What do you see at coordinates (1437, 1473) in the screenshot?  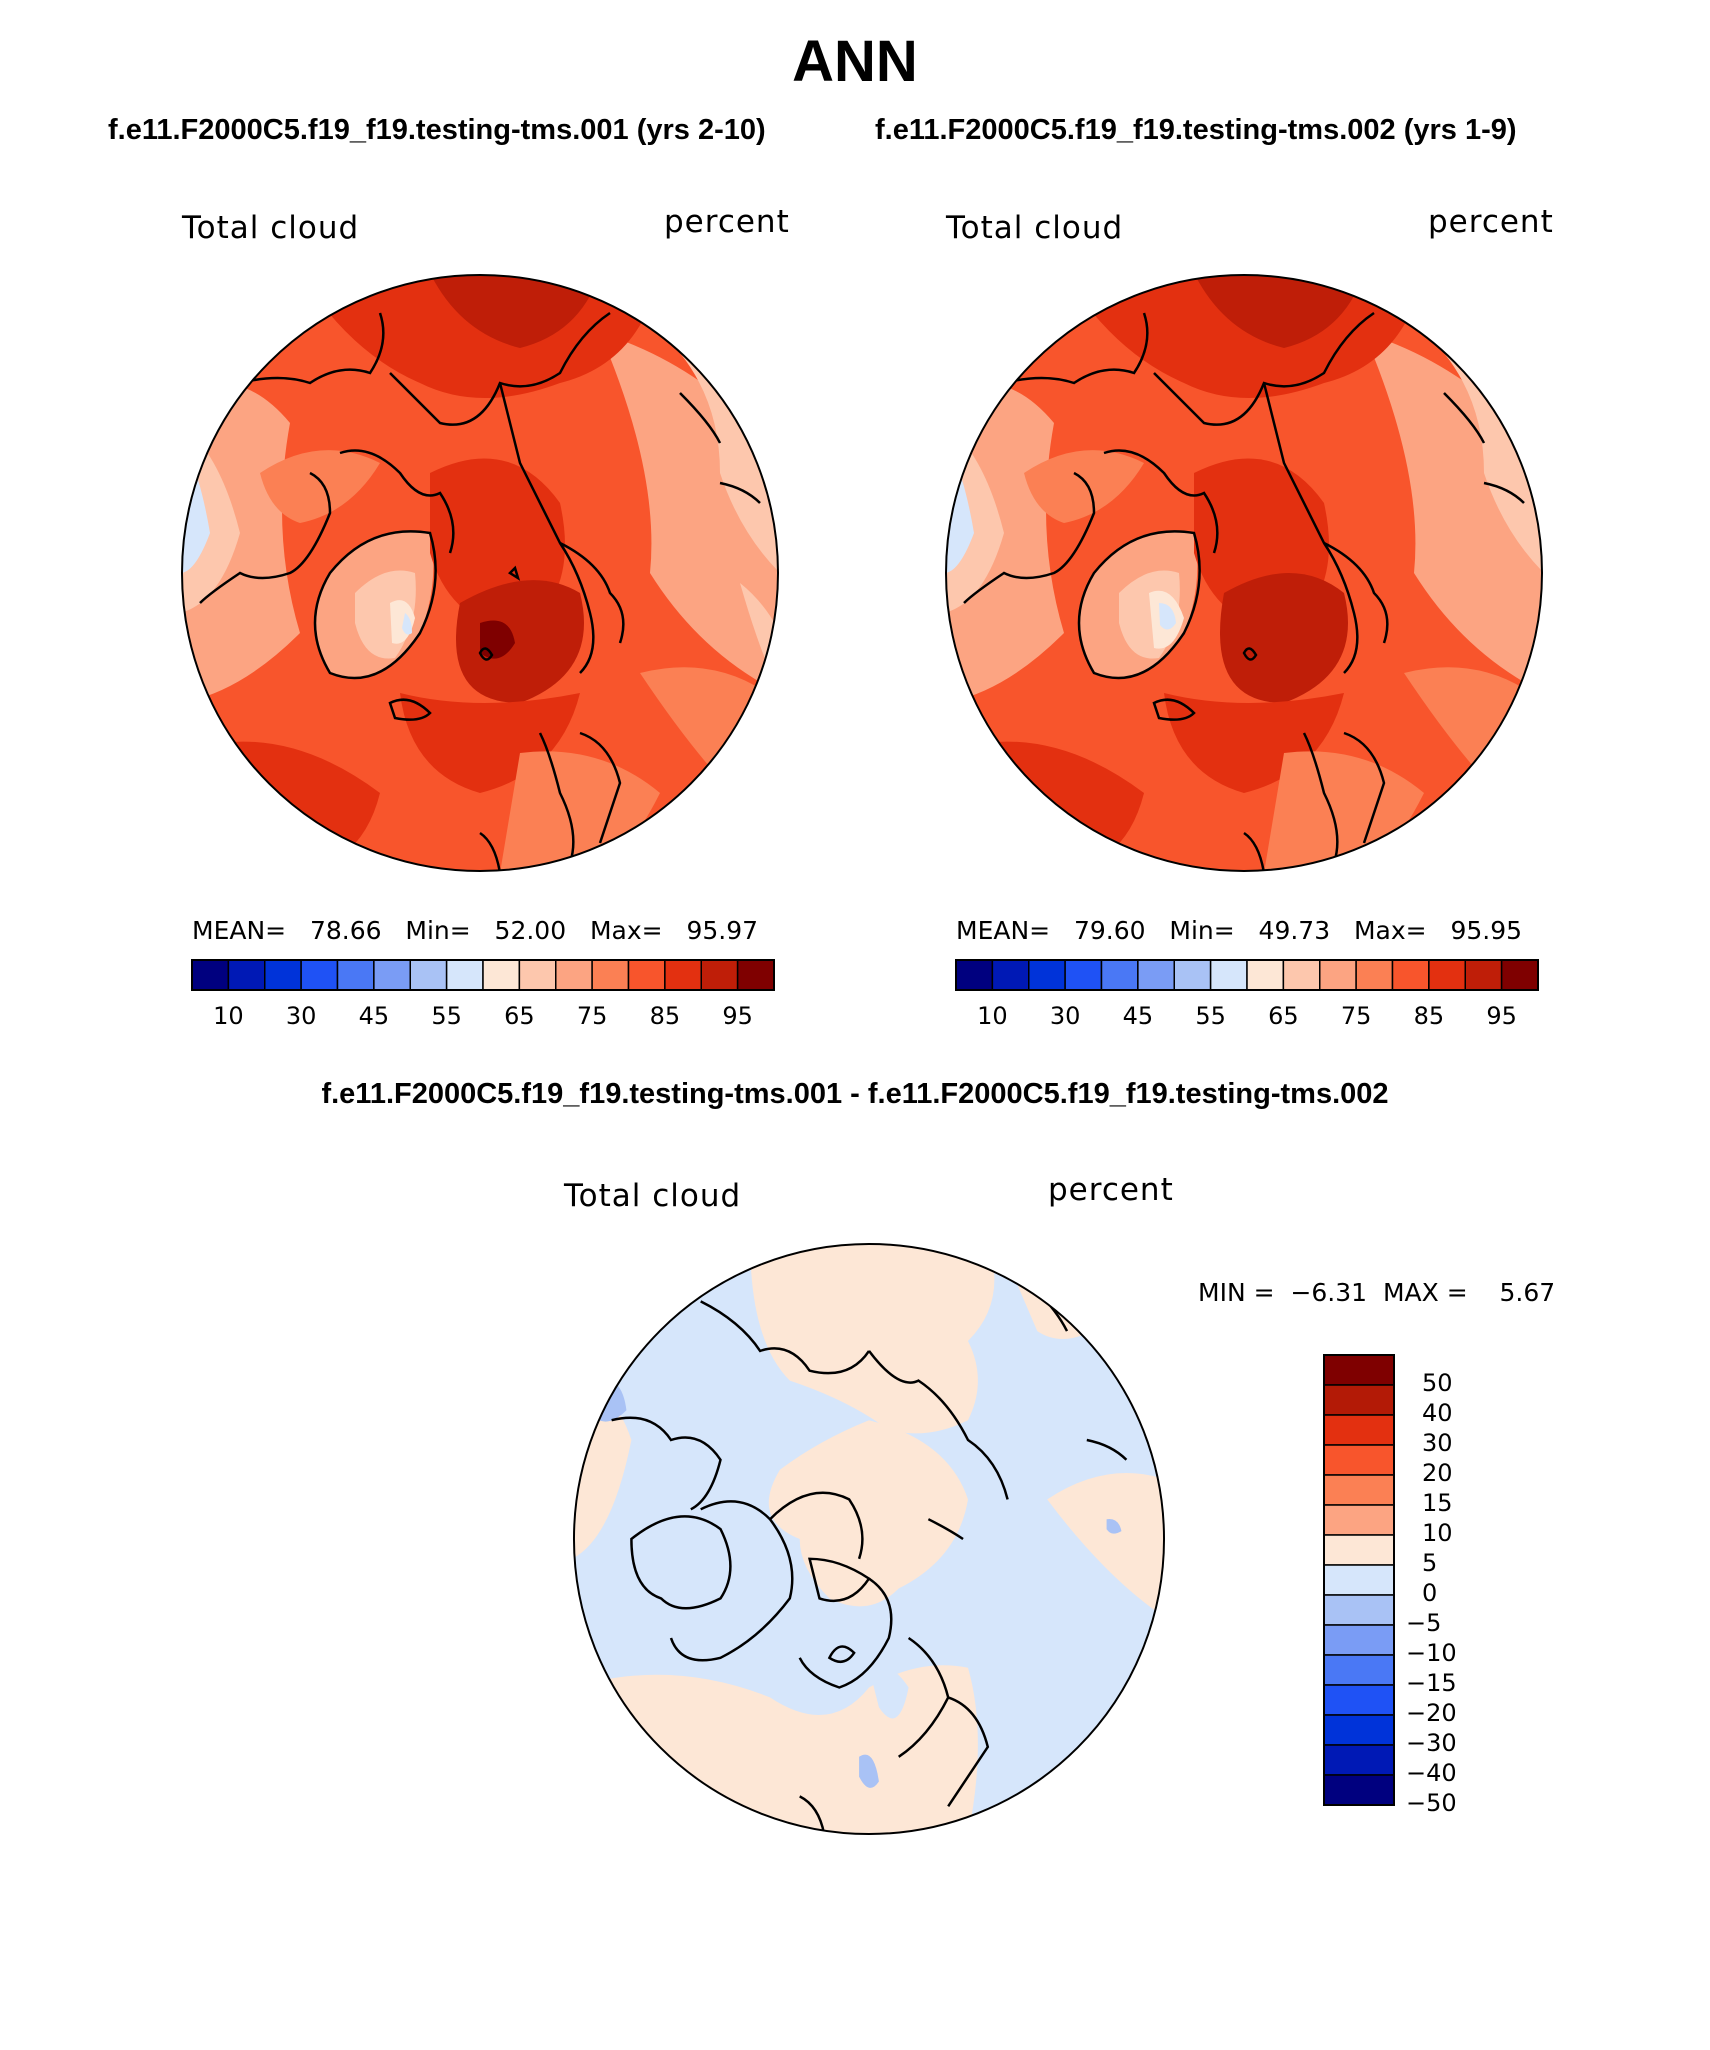 I see `colorbar-tick-label: 20` at bounding box center [1437, 1473].